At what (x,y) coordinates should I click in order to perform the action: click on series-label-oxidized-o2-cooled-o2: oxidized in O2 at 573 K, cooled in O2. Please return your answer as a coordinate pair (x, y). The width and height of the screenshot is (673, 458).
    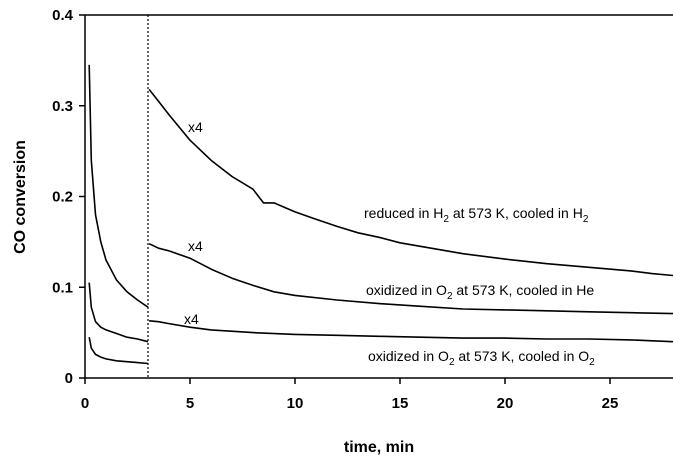
    Looking at the image, I should click on (481, 358).